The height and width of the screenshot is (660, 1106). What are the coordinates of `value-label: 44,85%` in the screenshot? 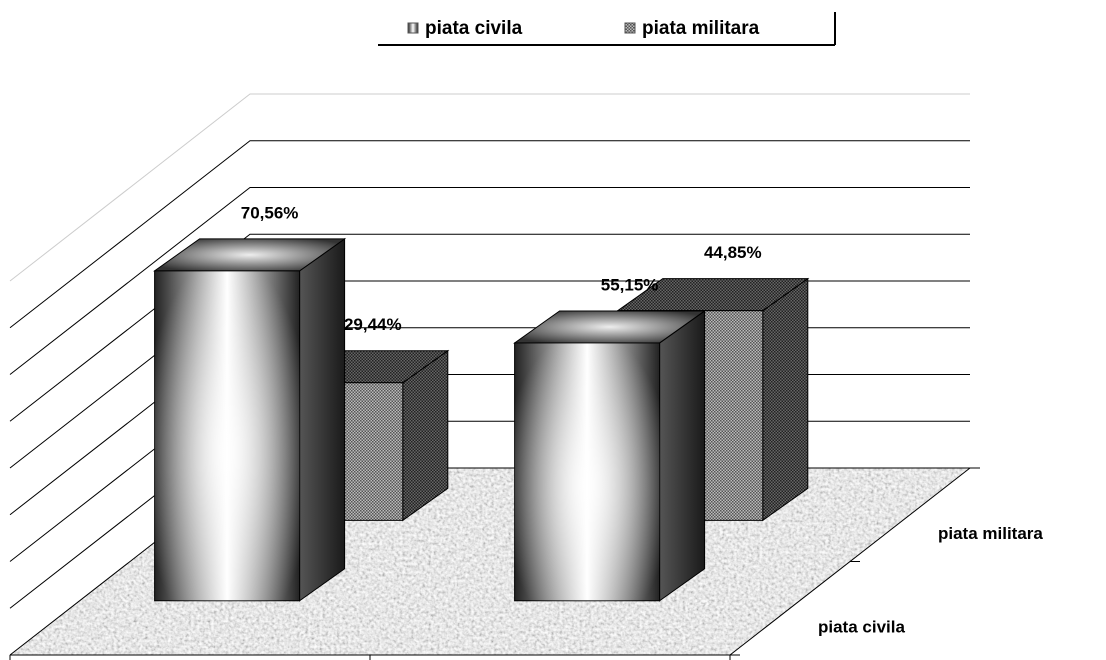 It's located at (733, 252).